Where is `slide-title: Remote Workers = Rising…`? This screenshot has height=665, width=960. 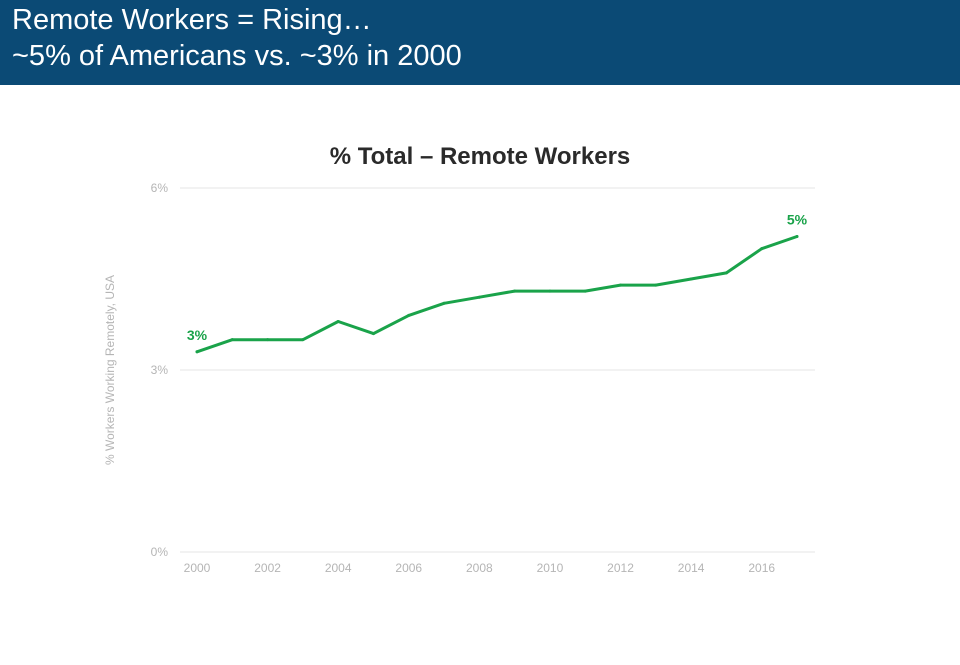
slide-title: Remote Workers = Rising… is located at coordinates (192, 20).